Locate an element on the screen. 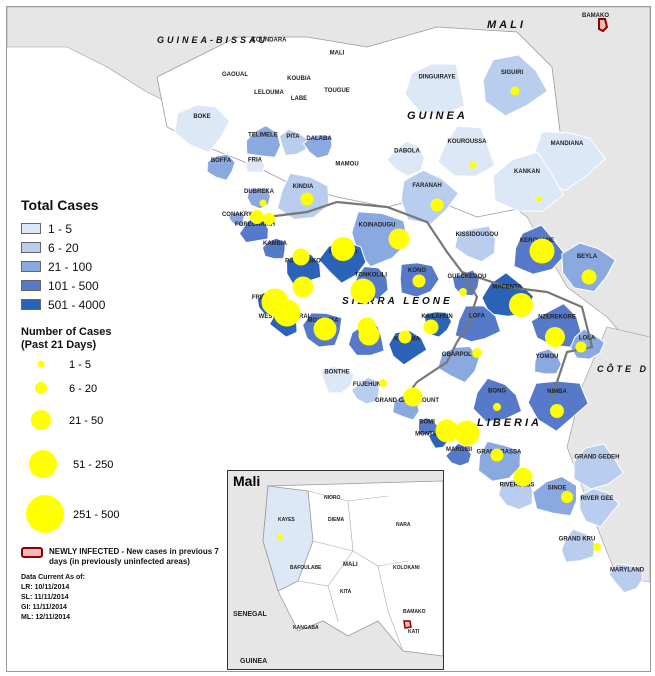 The width and height of the screenshot is (655, 676). region-kenema is located at coordinates (408, 348).